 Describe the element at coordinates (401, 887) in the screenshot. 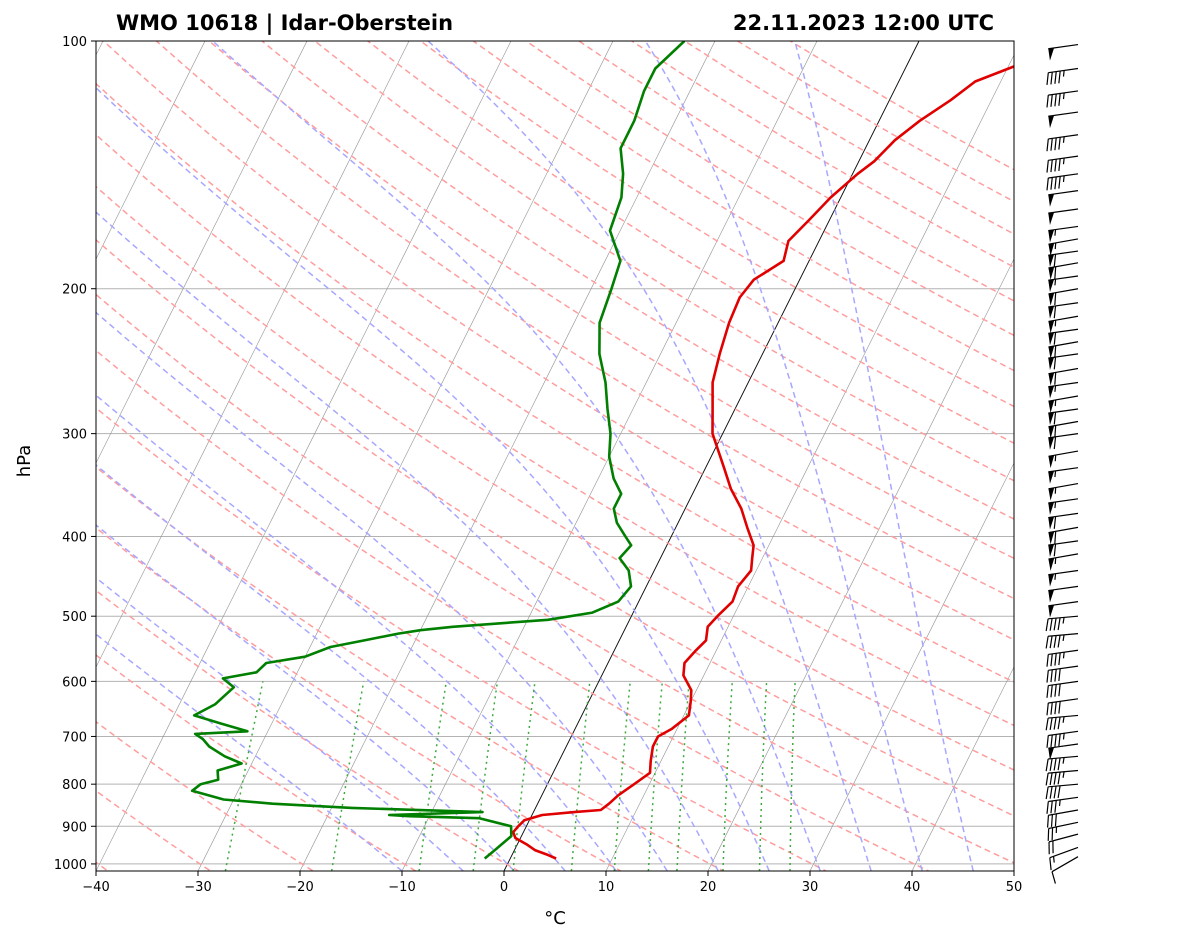

I see `x-tick-label: −10` at that location.